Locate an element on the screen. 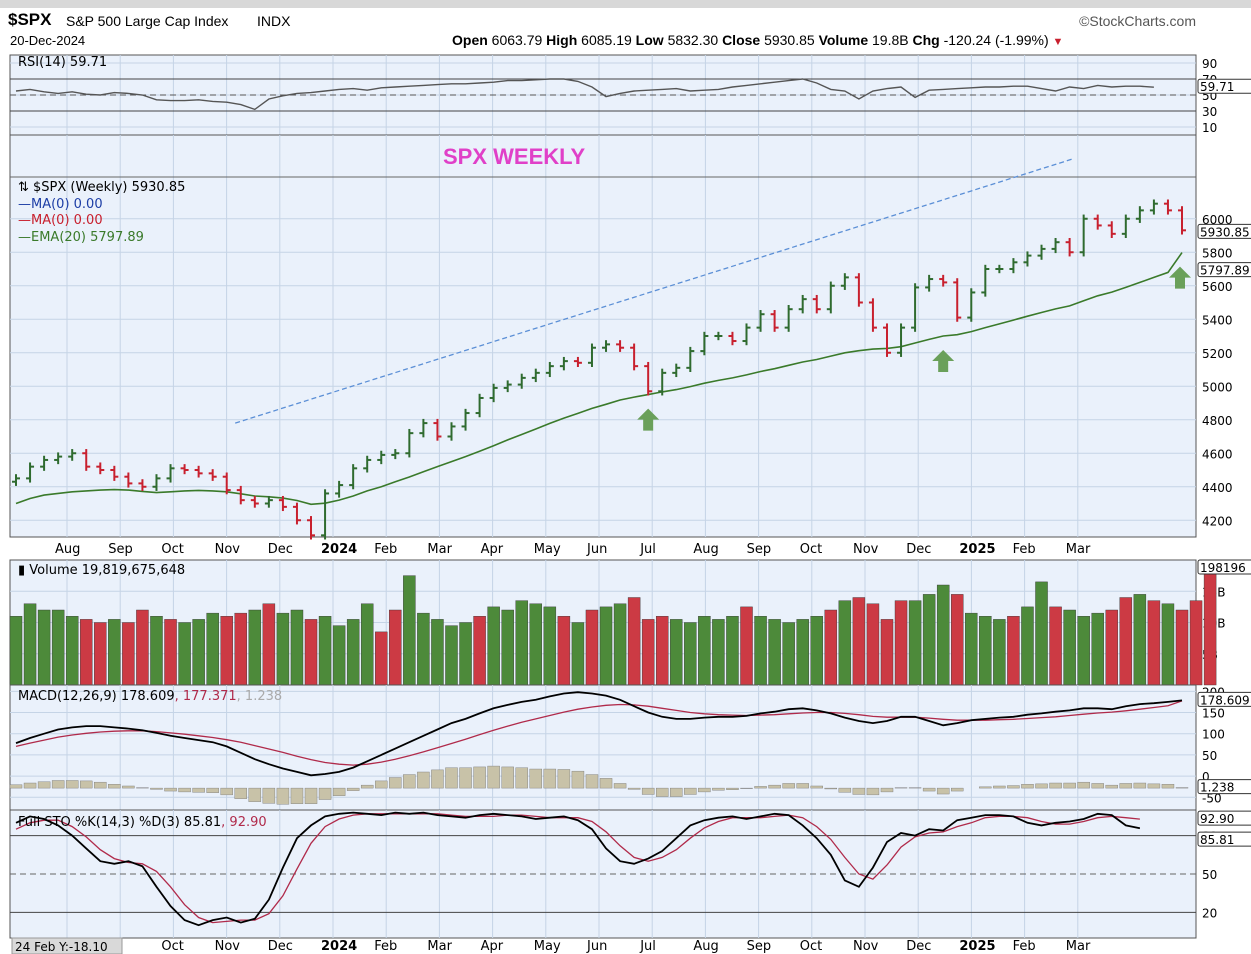 The image size is (1251, 954). macd-histogram is located at coordinates (599, 785).